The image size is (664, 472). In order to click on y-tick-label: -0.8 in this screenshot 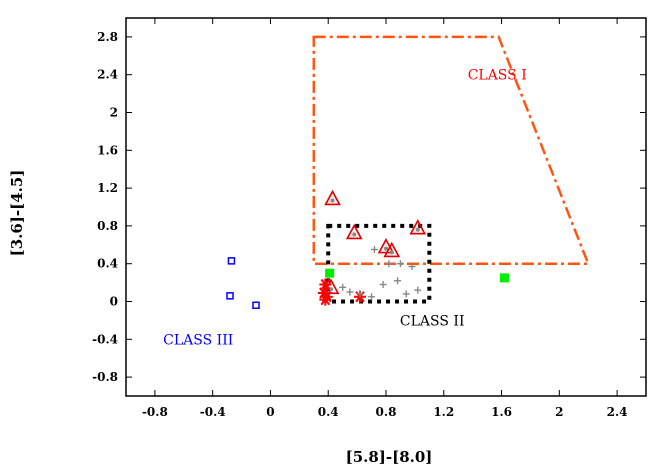, I will do `click(105, 377)`.